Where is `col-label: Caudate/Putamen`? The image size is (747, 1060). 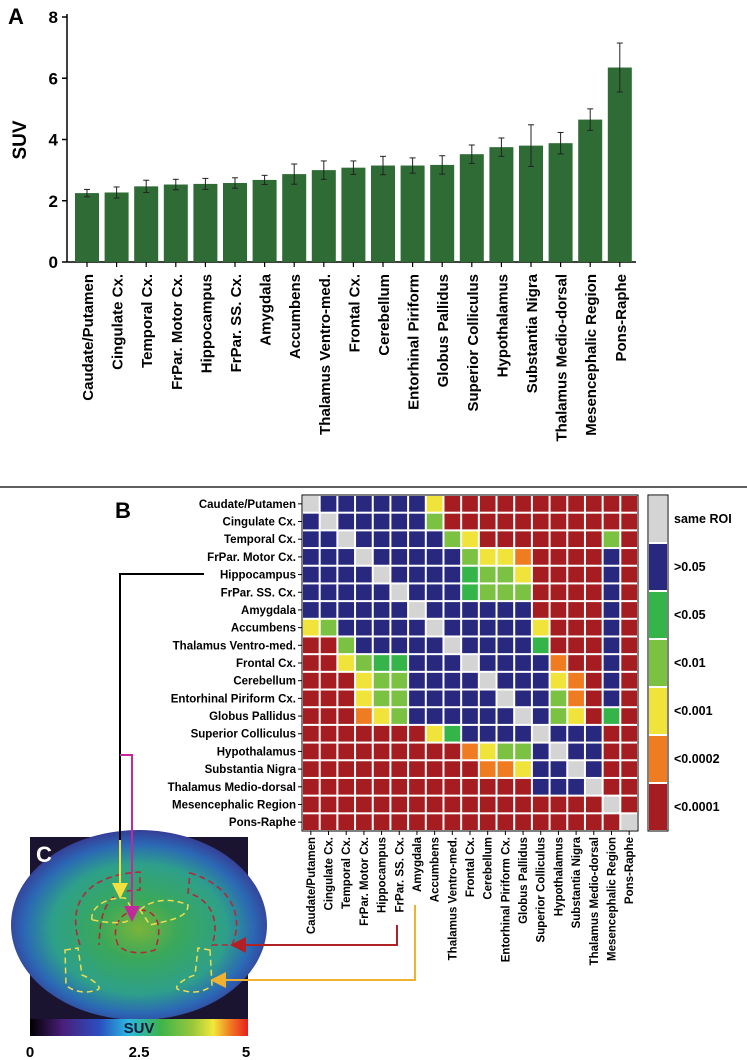
col-label: Caudate/Putamen is located at coordinates (312, 885).